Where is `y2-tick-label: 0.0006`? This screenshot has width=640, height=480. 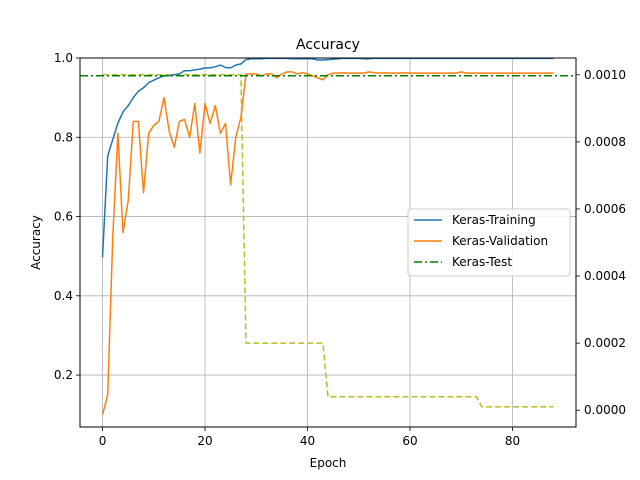 y2-tick-label: 0.0006 is located at coordinates (605, 209).